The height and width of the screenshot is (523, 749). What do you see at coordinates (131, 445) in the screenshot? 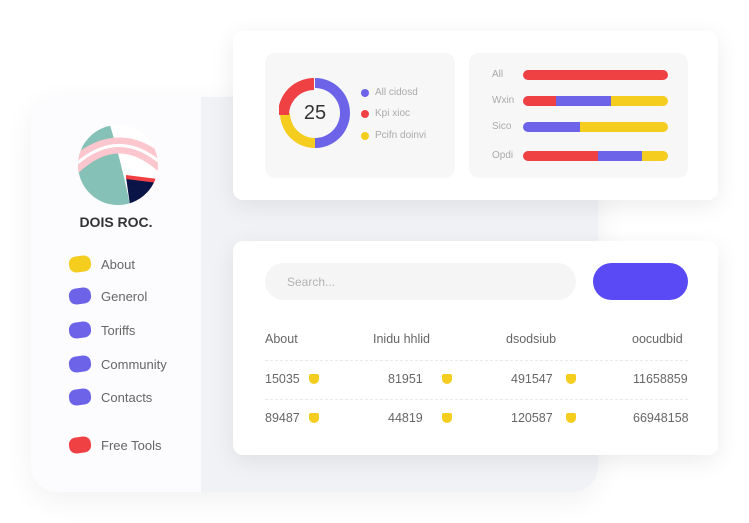
I see `sidebar-item-label: Free Tools` at bounding box center [131, 445].